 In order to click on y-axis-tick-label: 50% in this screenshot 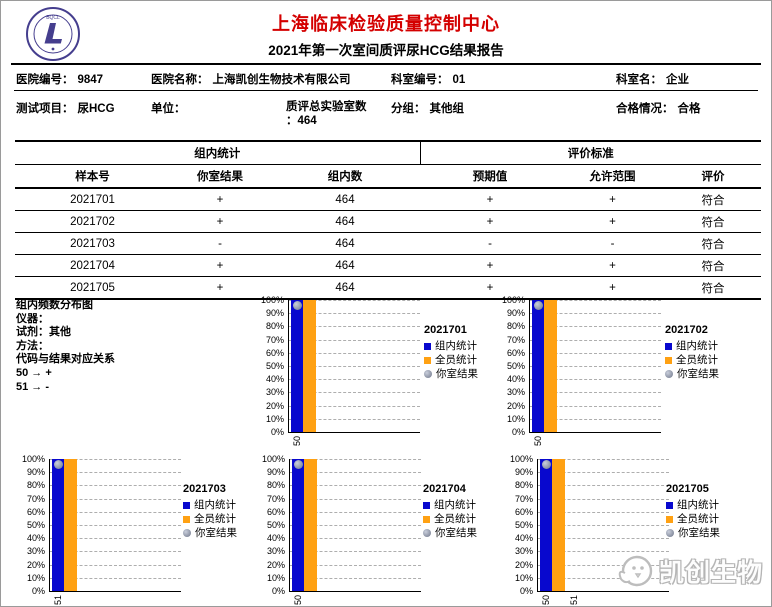, I will do `click(275, 525)`.